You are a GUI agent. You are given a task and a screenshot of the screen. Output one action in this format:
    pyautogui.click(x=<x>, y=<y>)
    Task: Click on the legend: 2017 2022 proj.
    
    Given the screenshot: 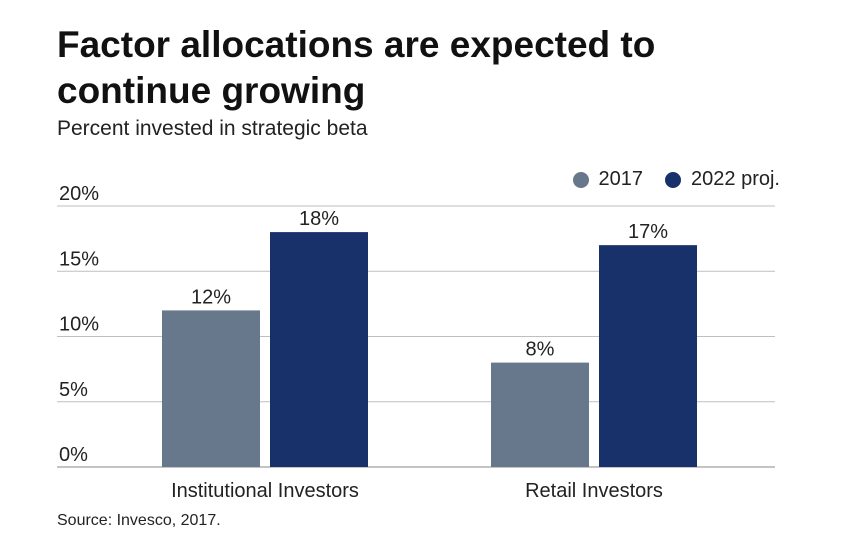 What is the action you would take?
    pyautogui.click(x=665, y=179)
    